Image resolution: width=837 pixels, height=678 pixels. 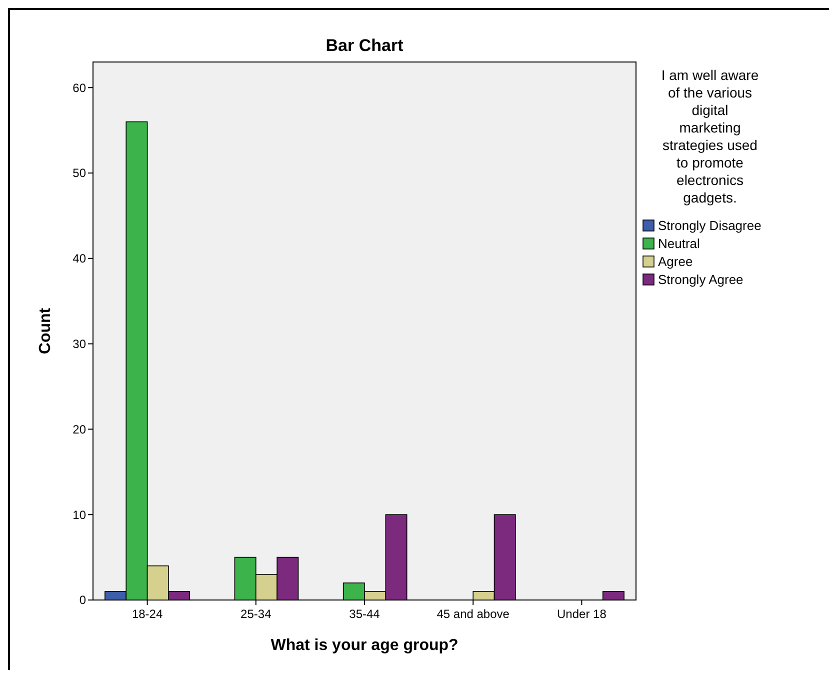 What do you see at coordinates (710, 136) in the screenshot?
I see `legend-title: I am well aware of the various digital marketing strategies used to promote electronics gadgets.` at bounding box center [710, 136].